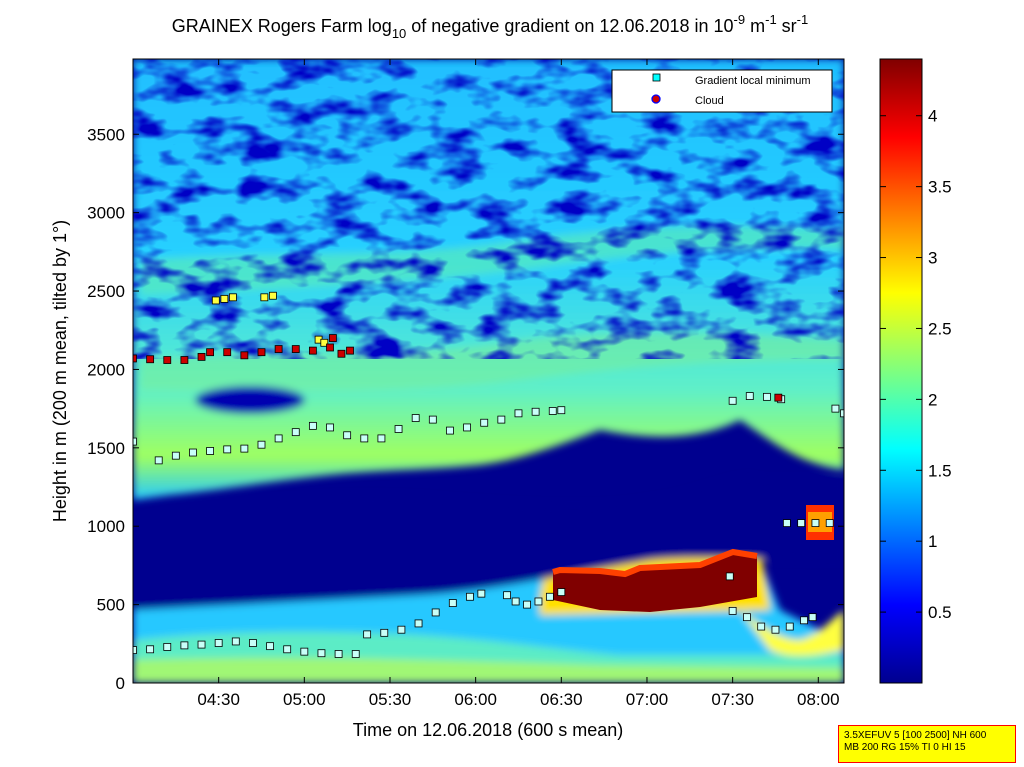 The image size is (1024, 767). I want to click on legend-min-label: Gradient local minimum, so click(753, 81).